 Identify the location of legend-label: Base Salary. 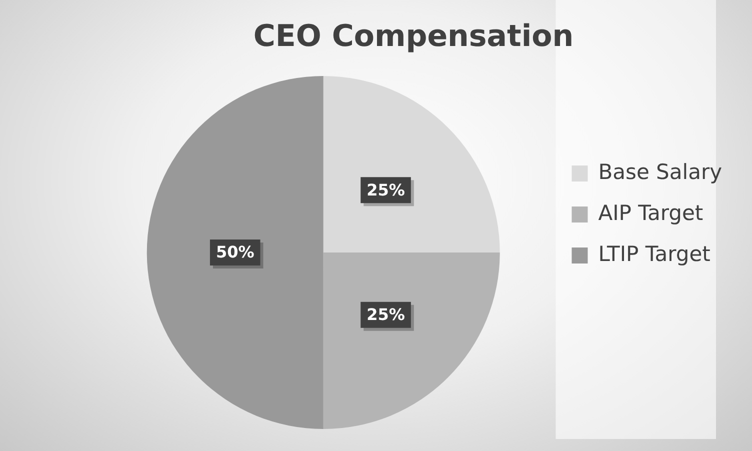
(660, 172).